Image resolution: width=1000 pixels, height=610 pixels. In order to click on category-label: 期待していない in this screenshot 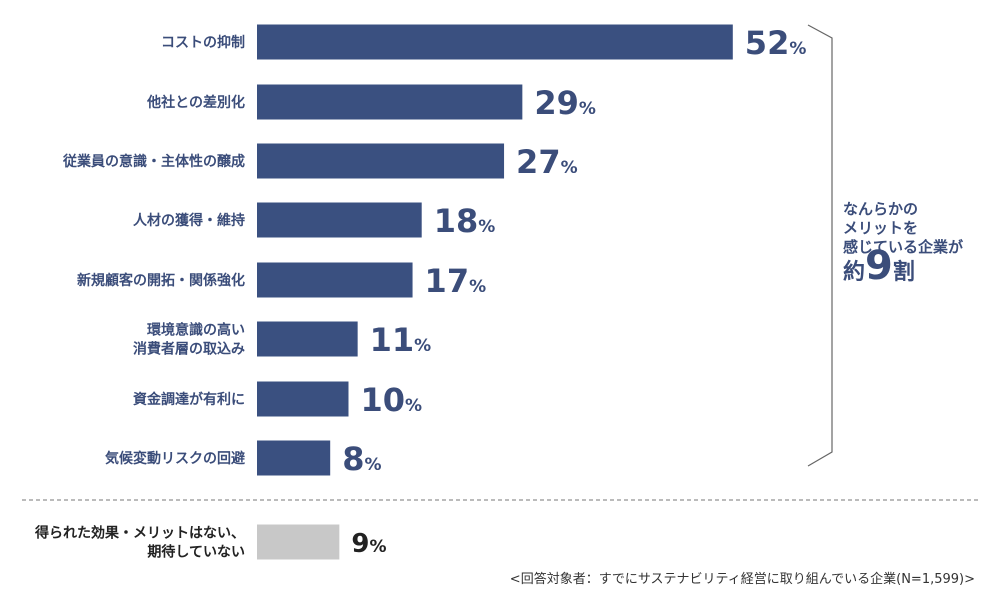, I will do `click(196, 552)`.